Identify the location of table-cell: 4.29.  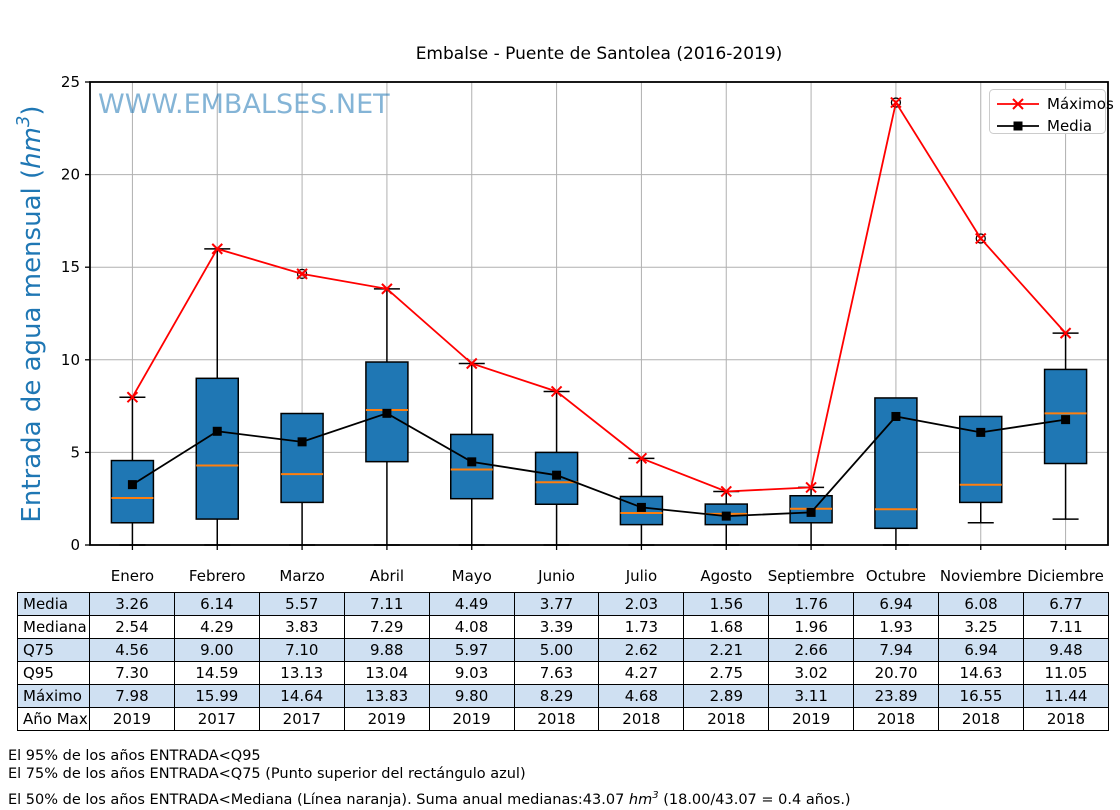
(216, 627).